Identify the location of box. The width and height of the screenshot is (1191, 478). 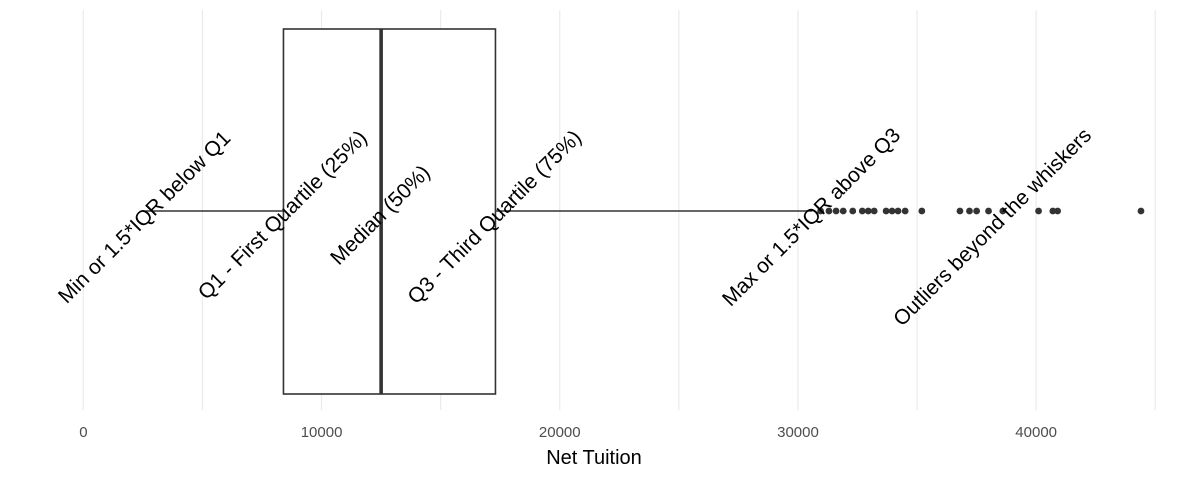
(389, 211).